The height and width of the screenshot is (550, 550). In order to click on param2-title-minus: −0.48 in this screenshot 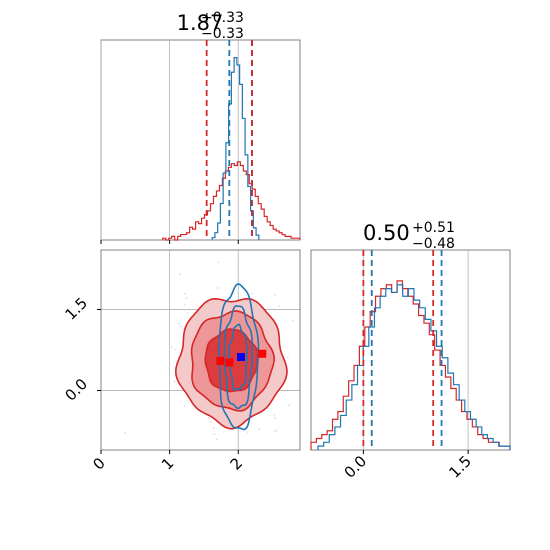, I will do `click(433, 244)`.